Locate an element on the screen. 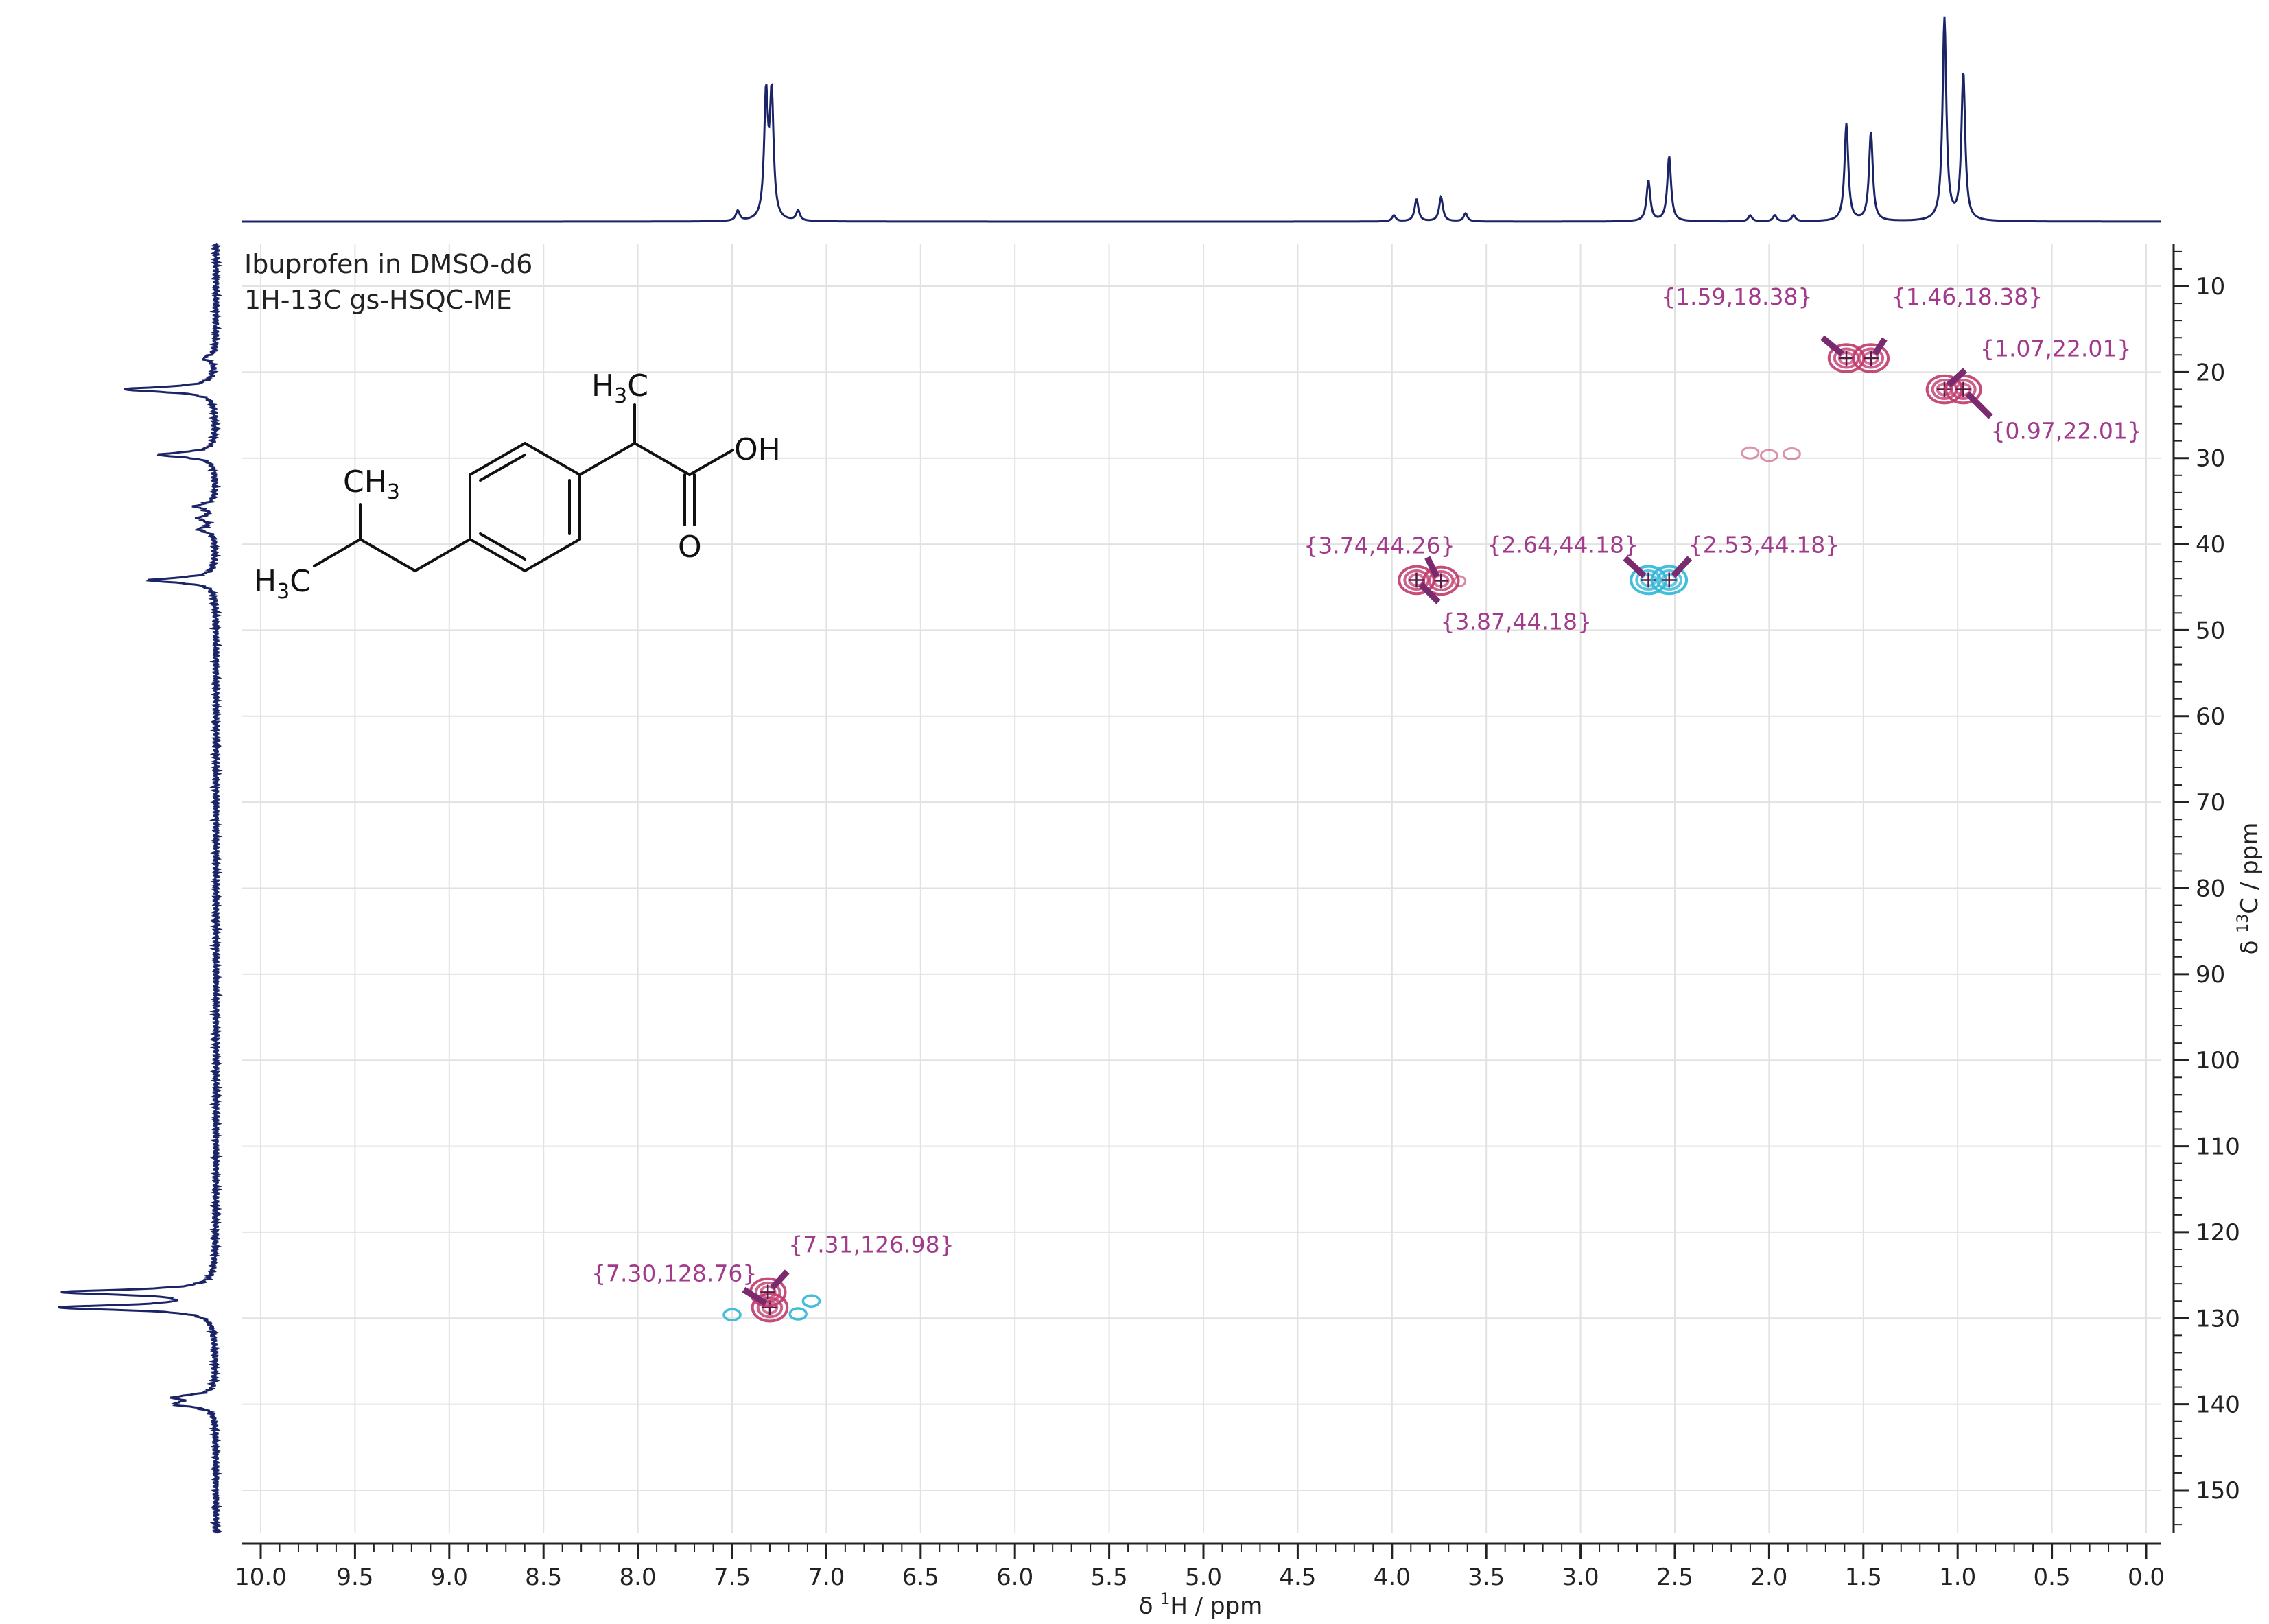  bond-ch2-ch is located at coordinates (387, 555).